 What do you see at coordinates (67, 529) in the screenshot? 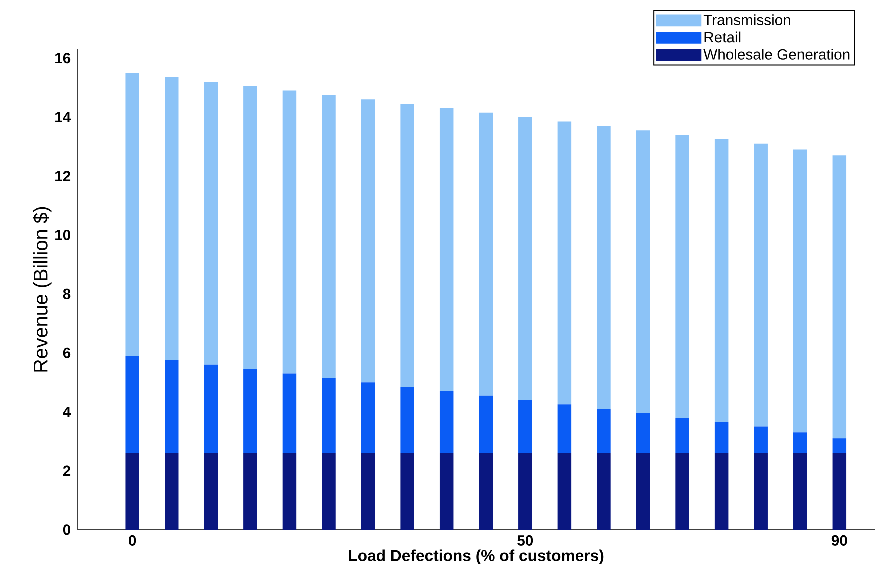
I see `y-tick-label: 0` at bounding box center [67, 529].